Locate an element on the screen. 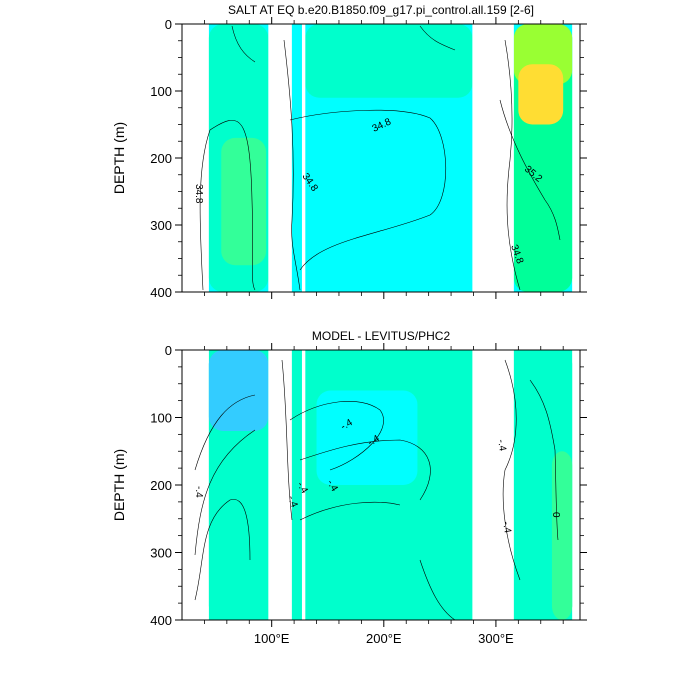 The width and height of the screenshot is (700, 700). x-tick-label: 300°E is located at coordinates (496, 638).